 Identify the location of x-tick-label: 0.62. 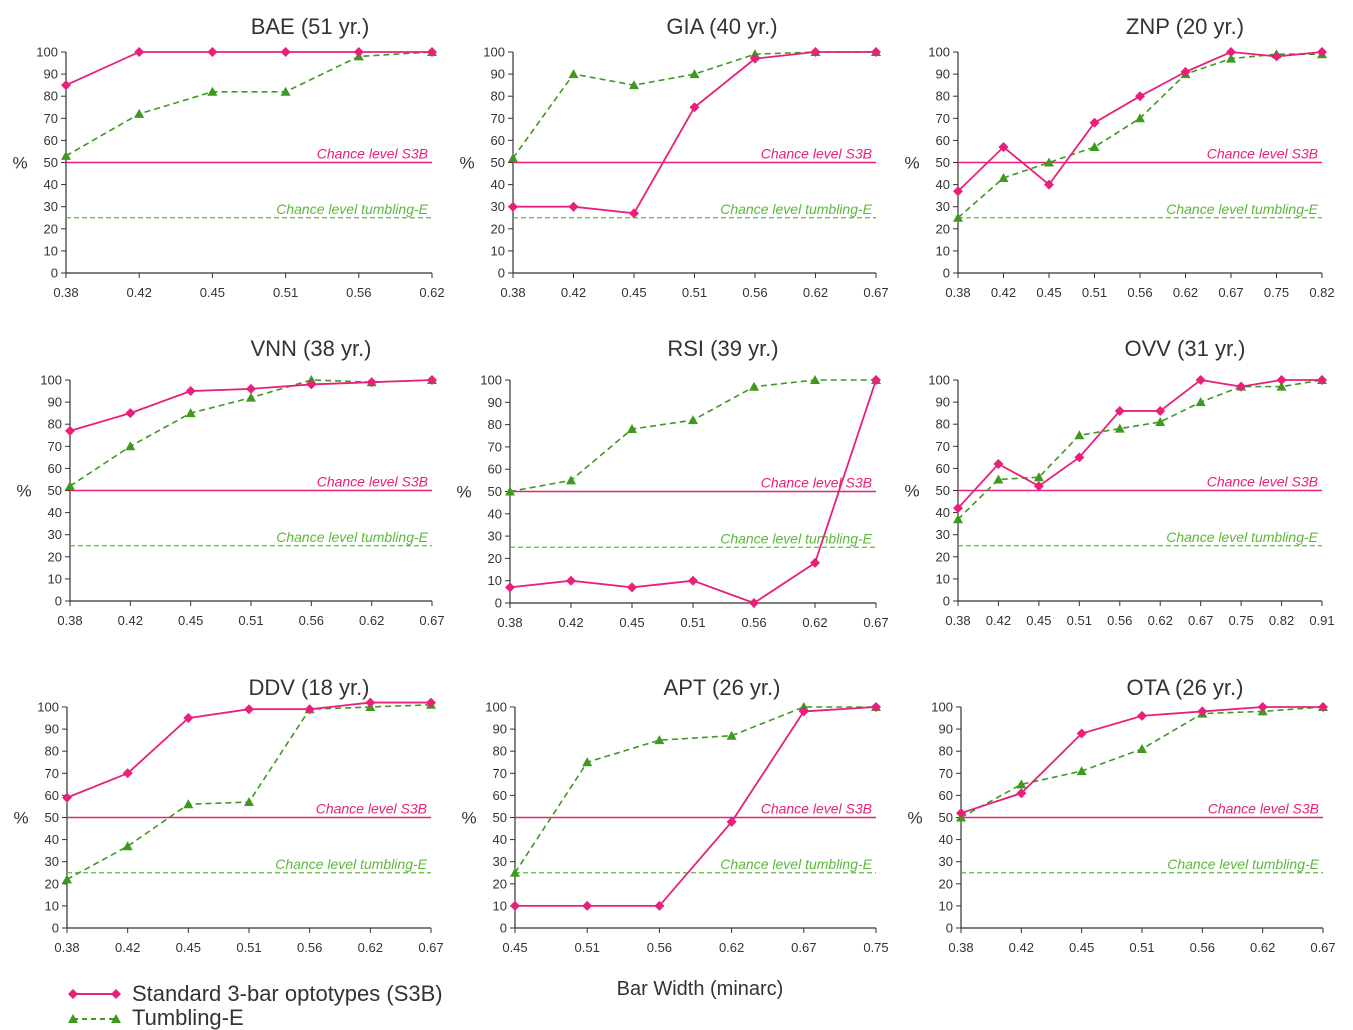
(814, 622).